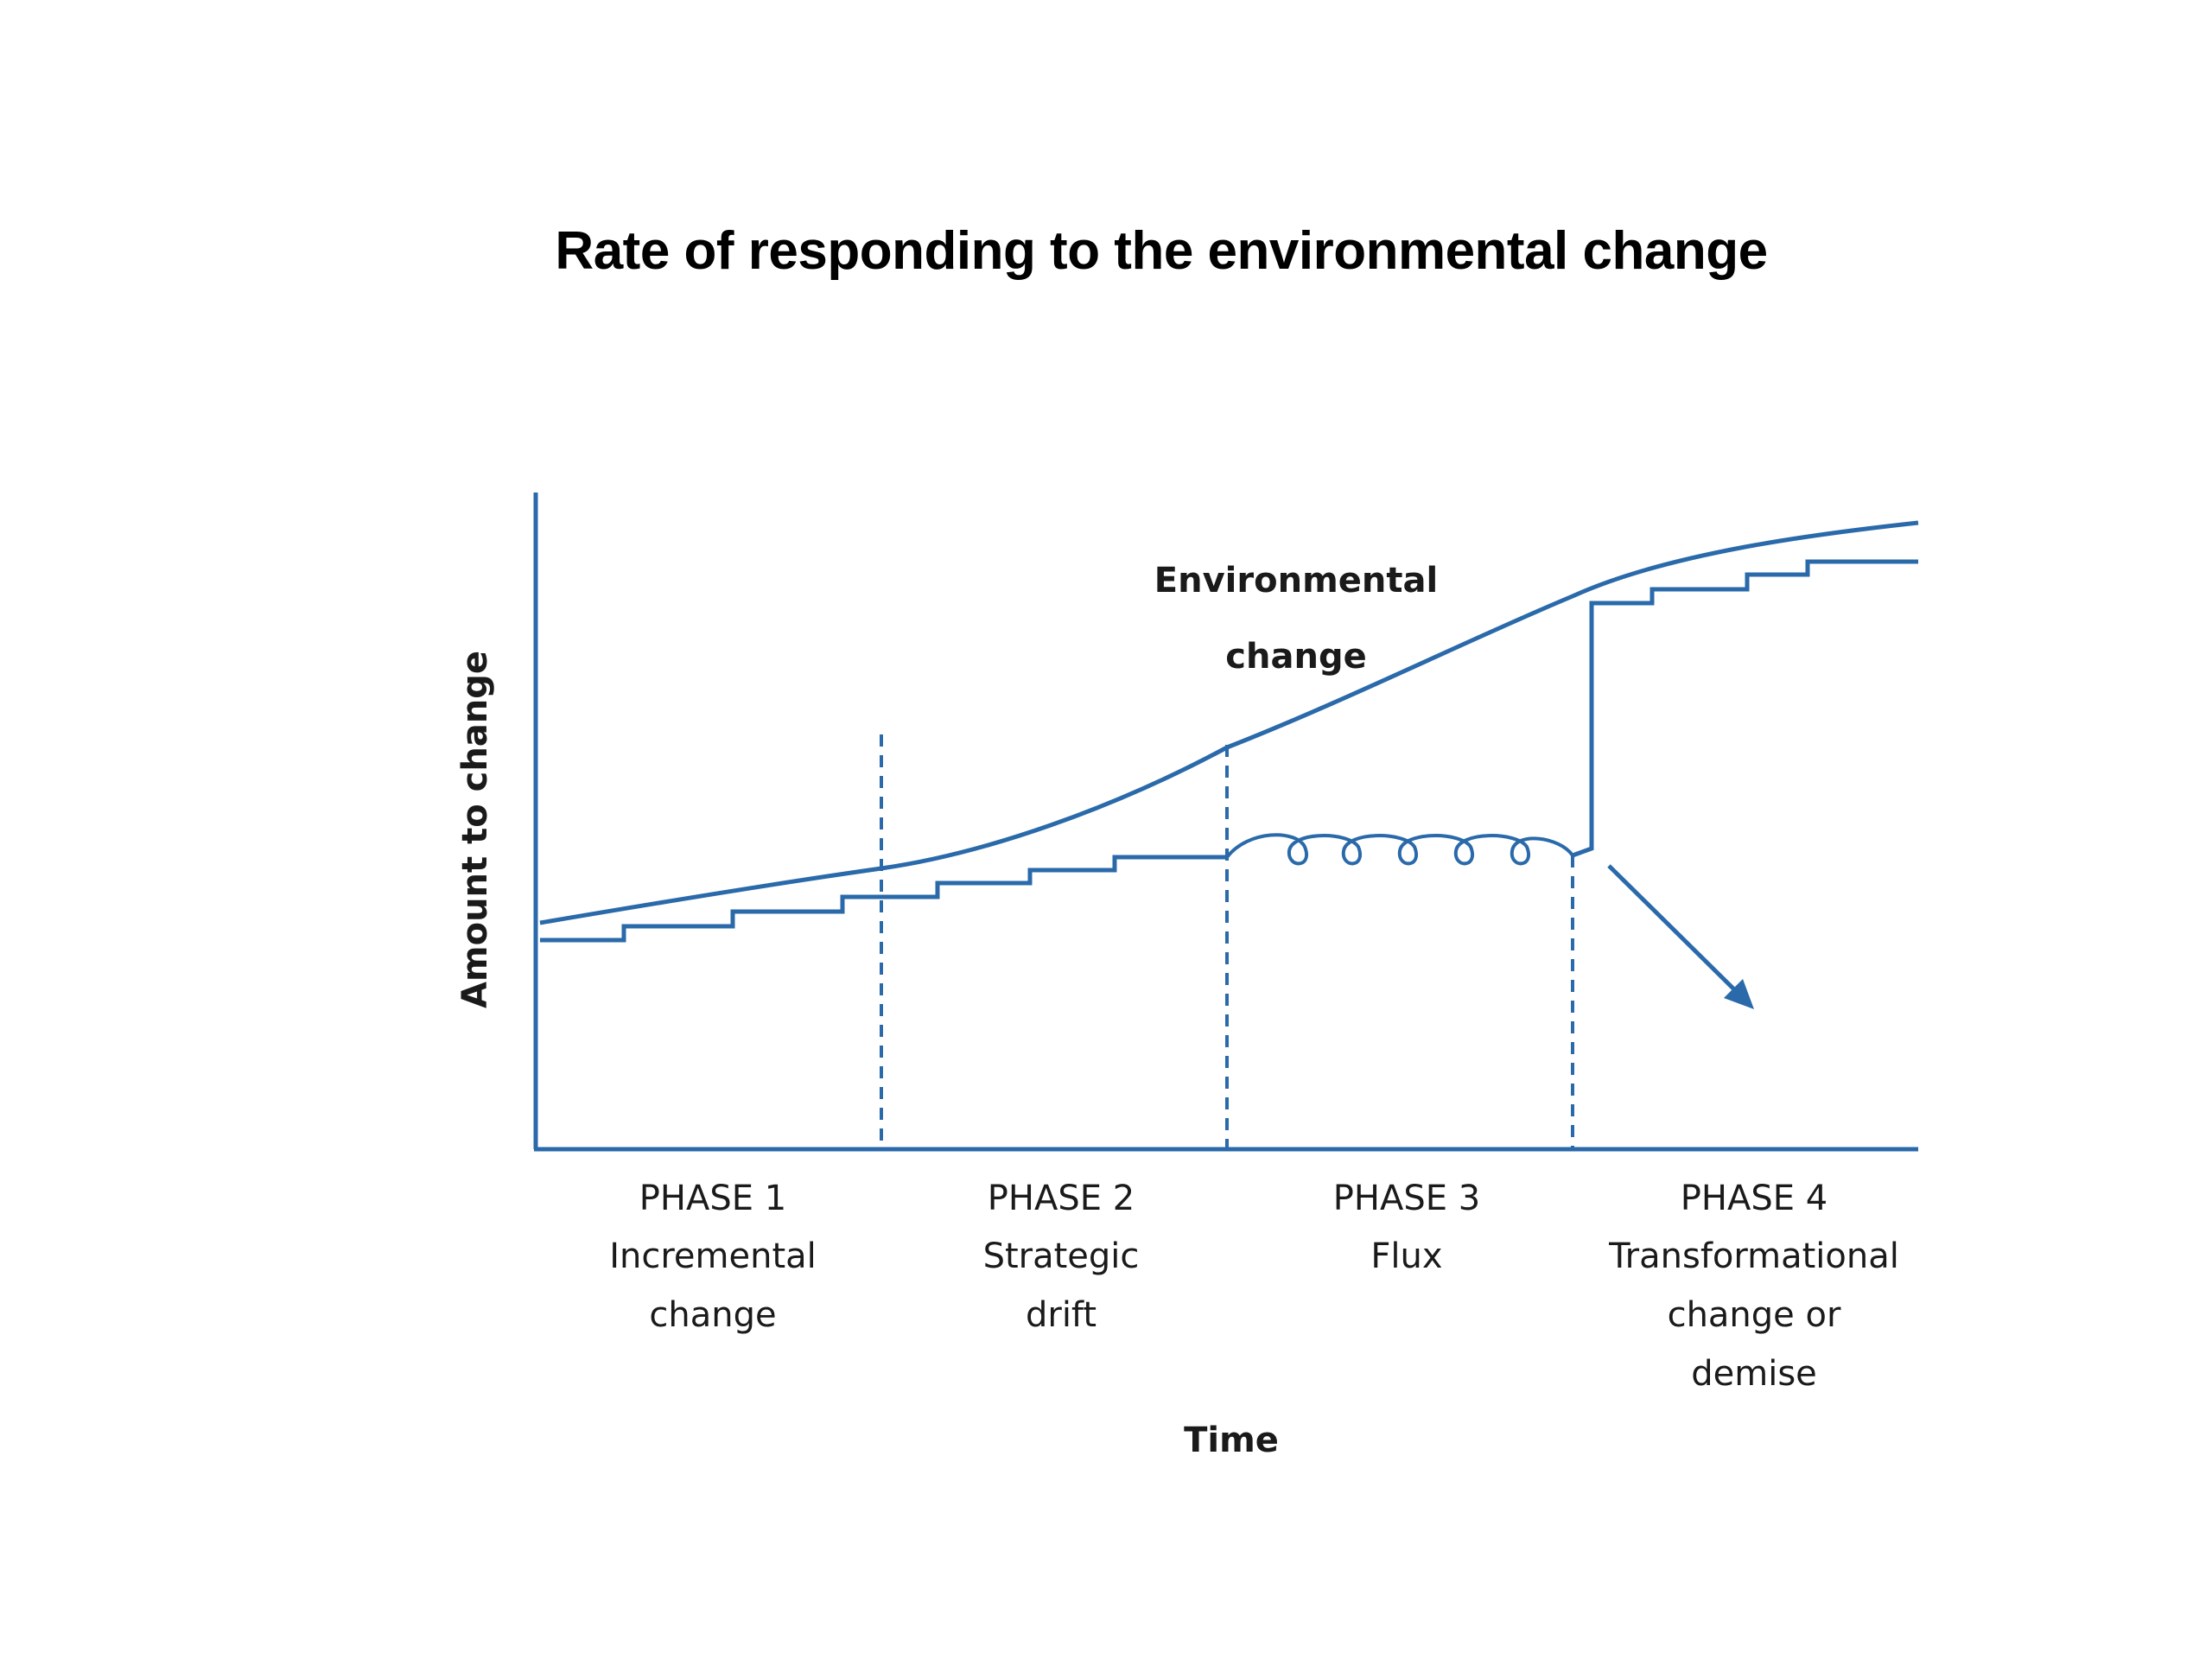 This screenshot has height=1659, width=2212. Describe the element at coordinates (712, 1198) in the screenshot. I see `phase-1-number: PHASE 1` at that location.